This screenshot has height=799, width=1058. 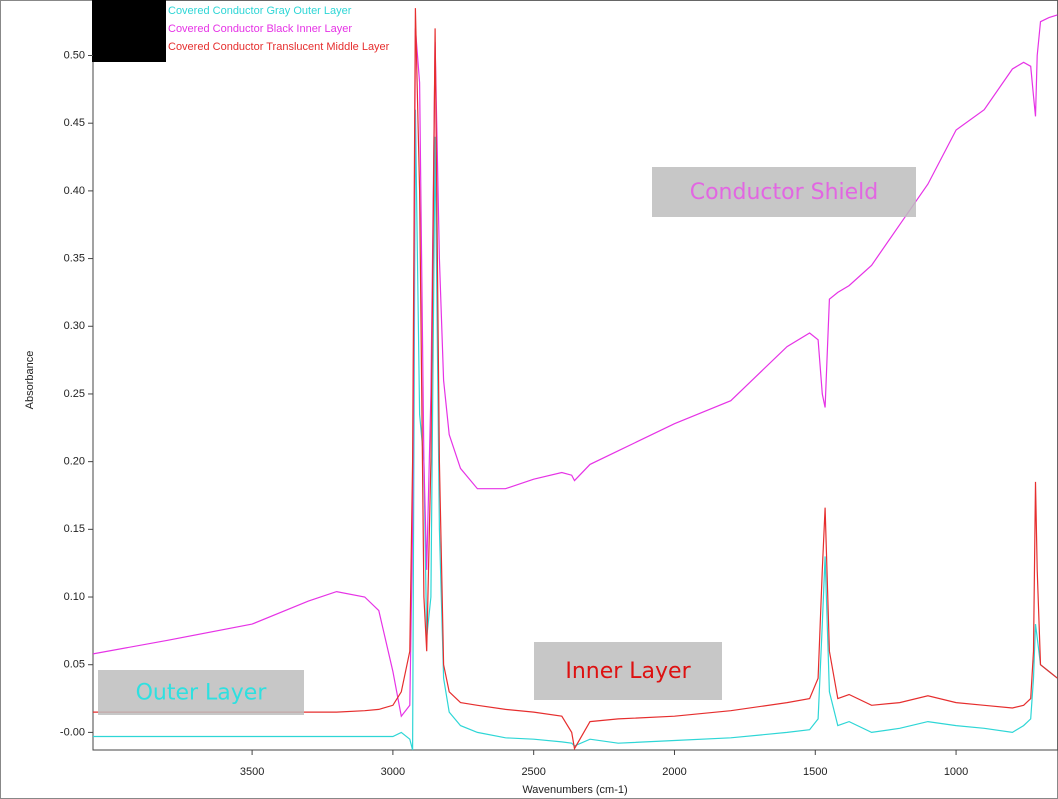 I want to click on annotation-text: Inner Layer, so click(x=628, y=671).